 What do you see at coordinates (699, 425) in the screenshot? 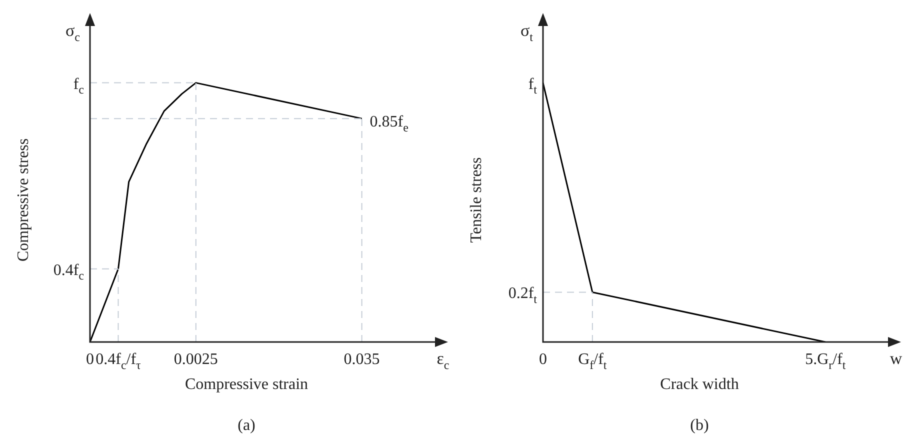
I see `text: (b)` at bounding box center [699, 425].